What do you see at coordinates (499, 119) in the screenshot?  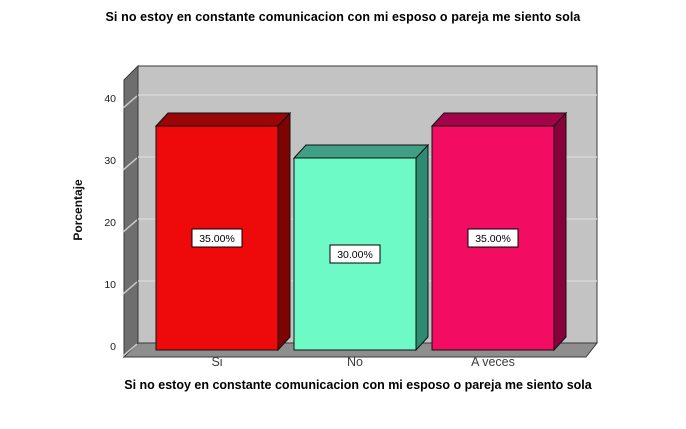 I see `bar-a-veces-top` at bounding box center [499, 119].